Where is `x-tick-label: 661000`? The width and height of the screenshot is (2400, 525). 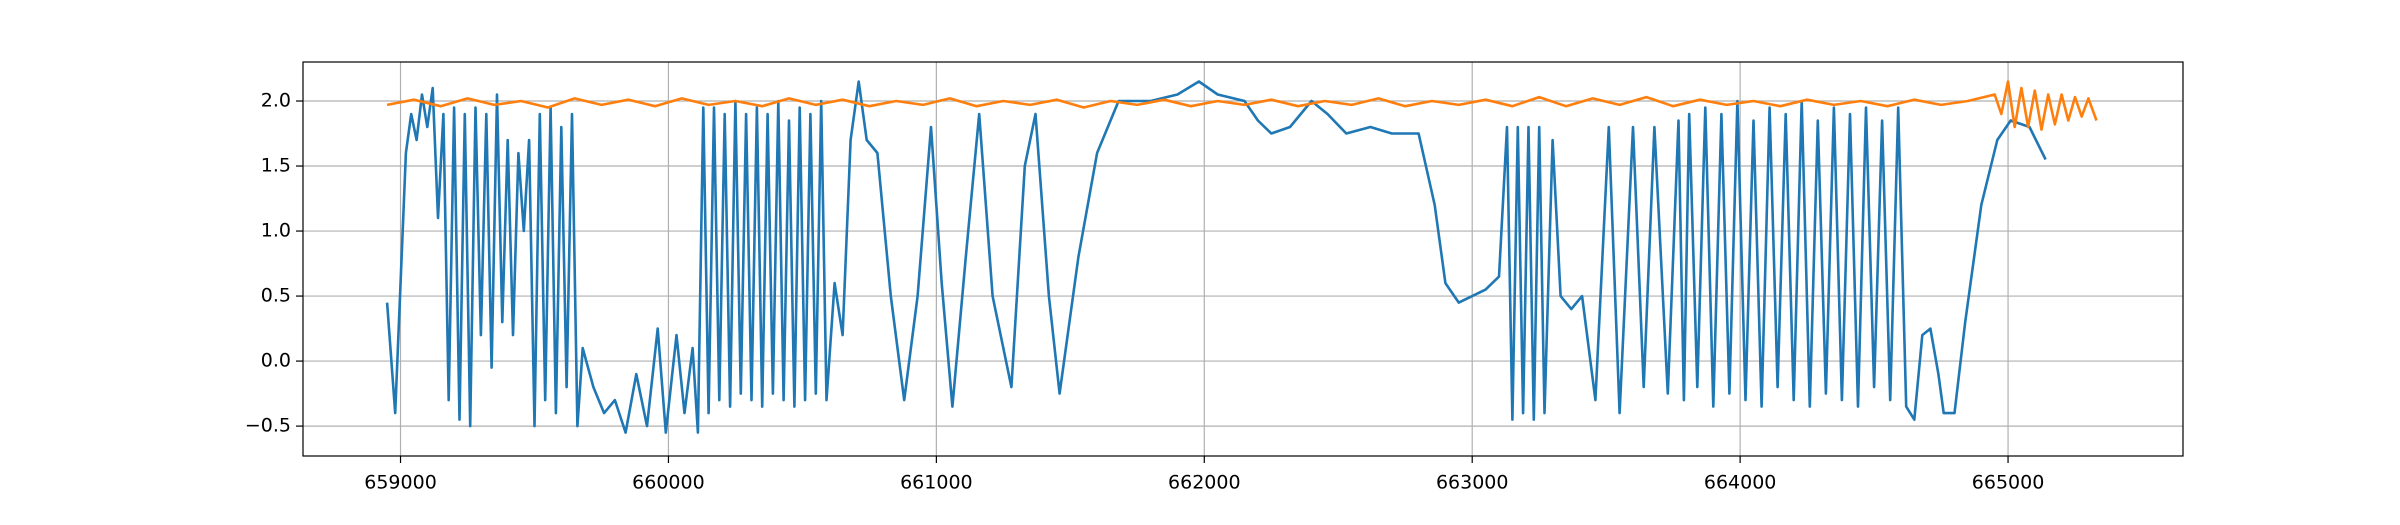
x-tick-label: 661000 is located at coordinates (936, 483).